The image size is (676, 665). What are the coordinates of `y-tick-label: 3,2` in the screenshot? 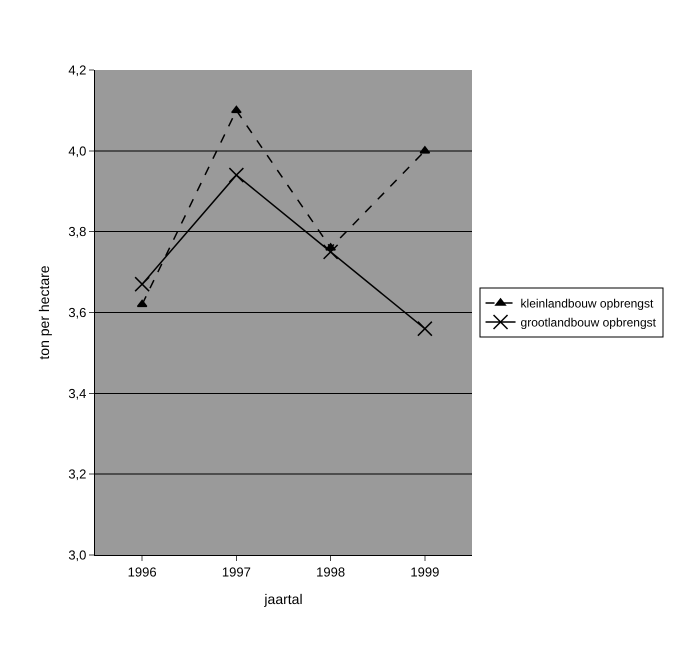 It's located at (77, 474).